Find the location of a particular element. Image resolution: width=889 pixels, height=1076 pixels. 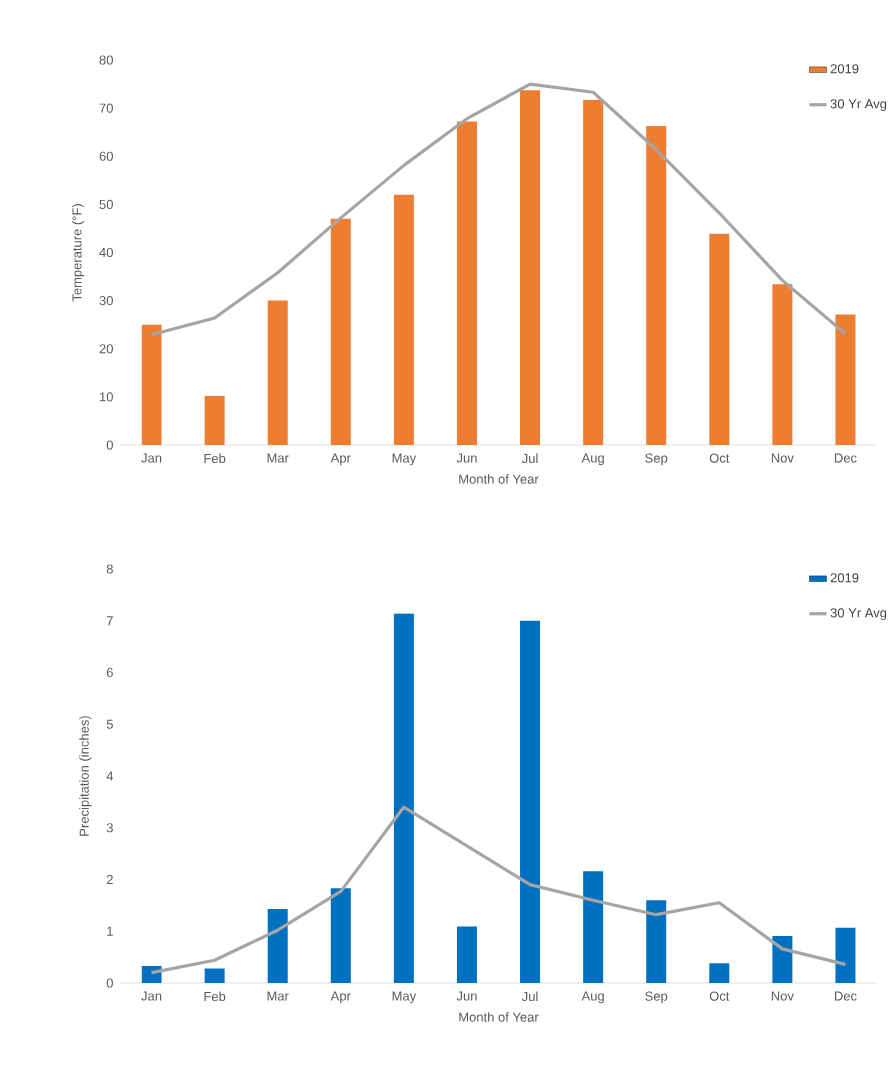

y-tick-label: 10 is located at coordinates (106, 397).